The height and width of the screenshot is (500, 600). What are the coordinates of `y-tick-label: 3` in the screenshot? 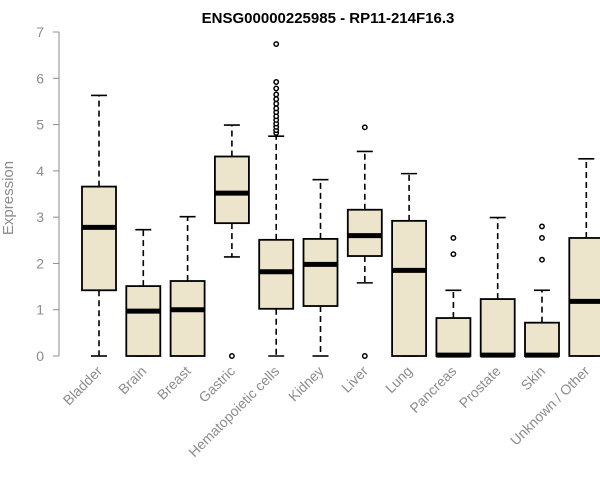 It's located at (40, 217).